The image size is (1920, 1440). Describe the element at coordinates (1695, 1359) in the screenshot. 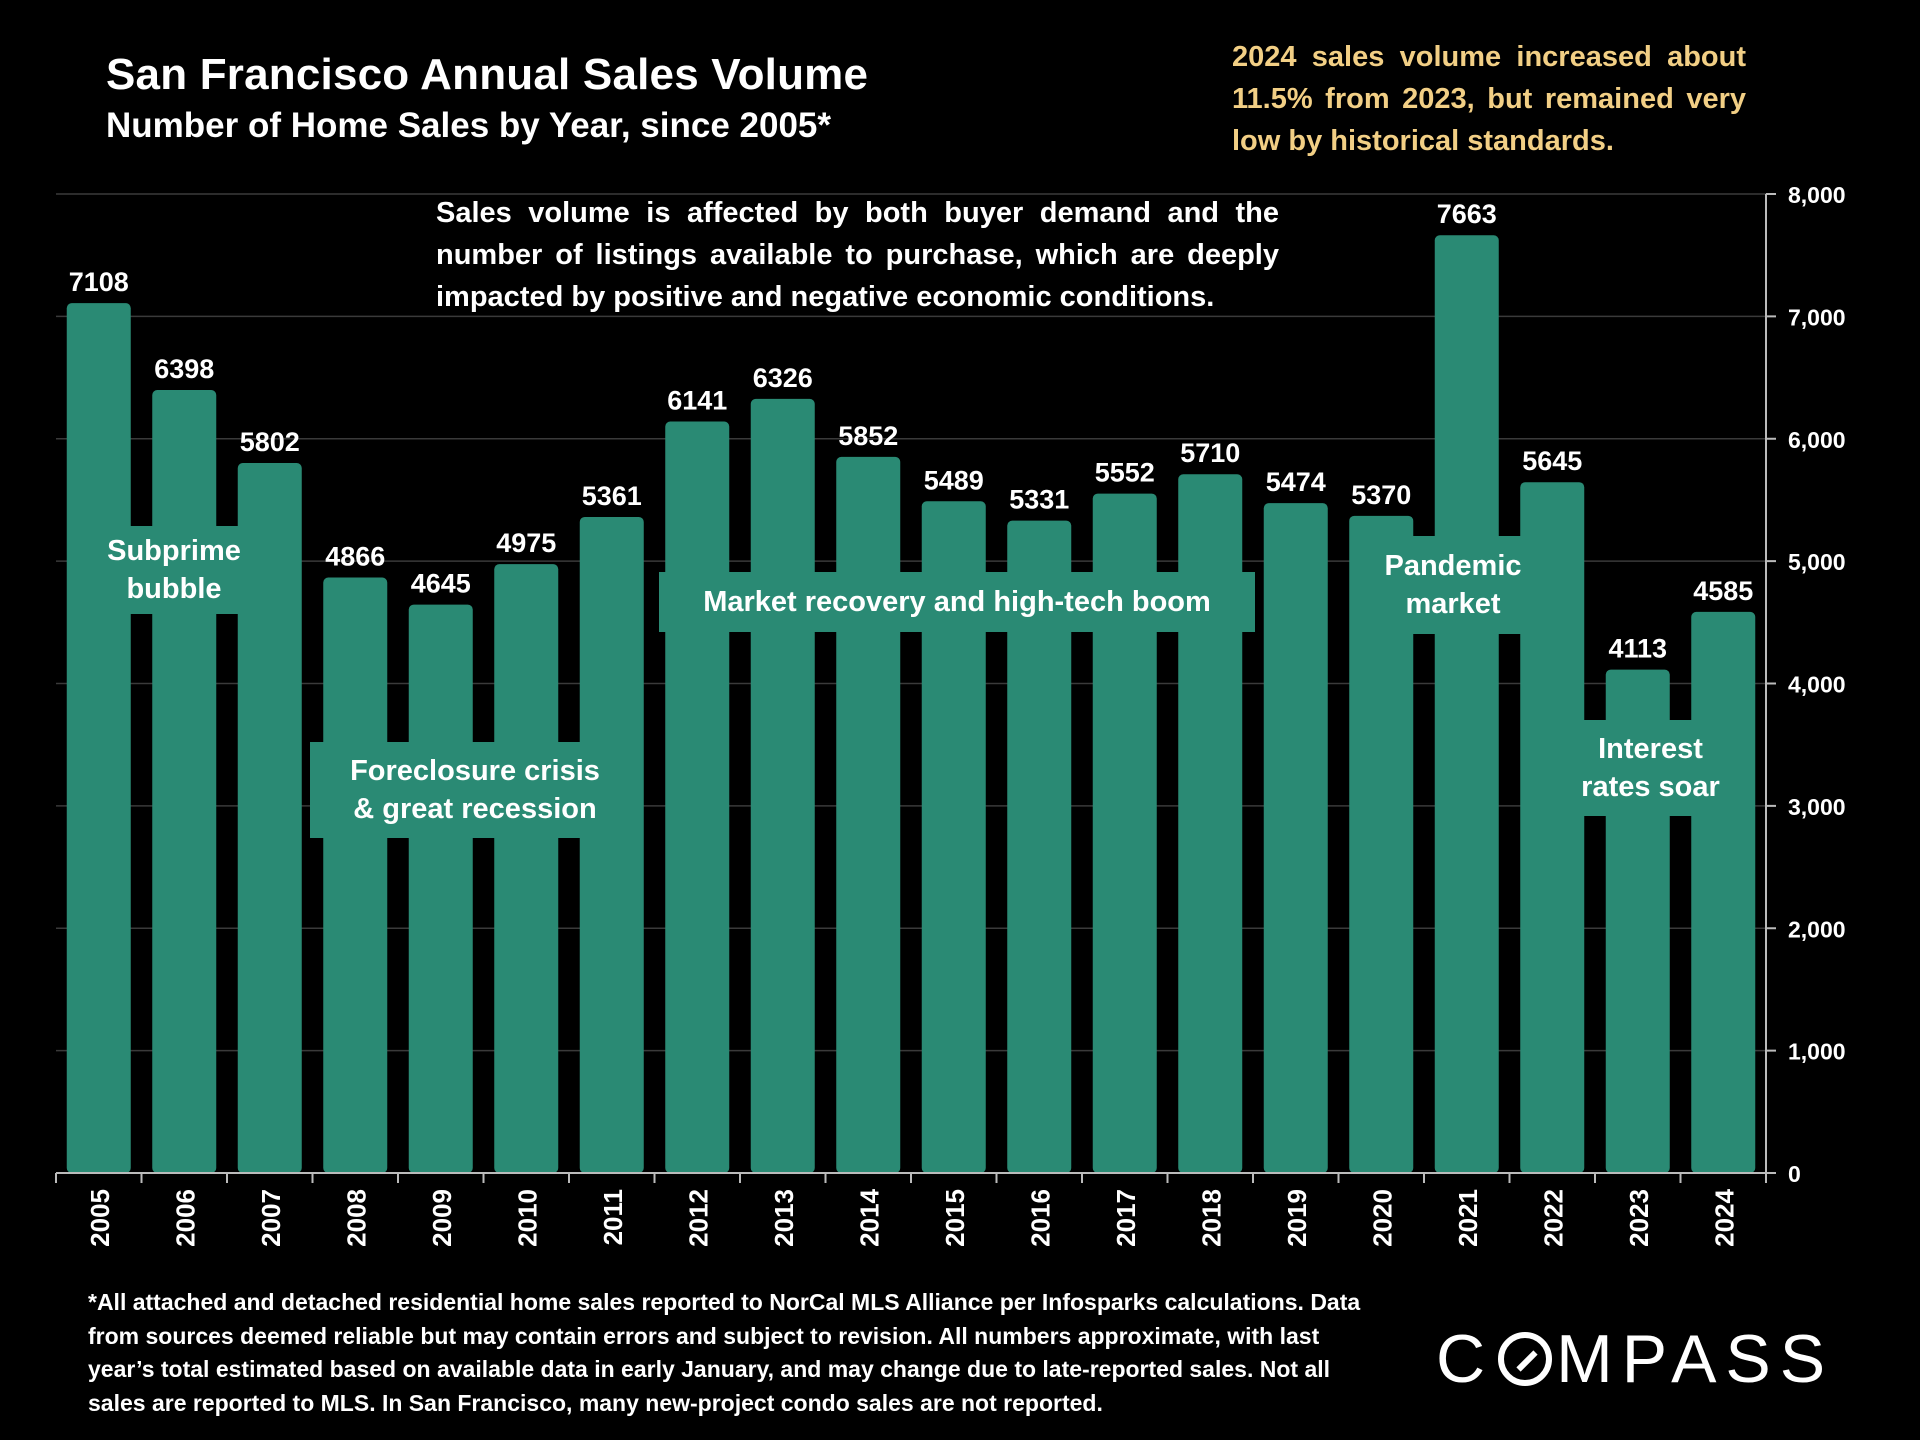

I see `logo-text-end: MPASS` at that location.